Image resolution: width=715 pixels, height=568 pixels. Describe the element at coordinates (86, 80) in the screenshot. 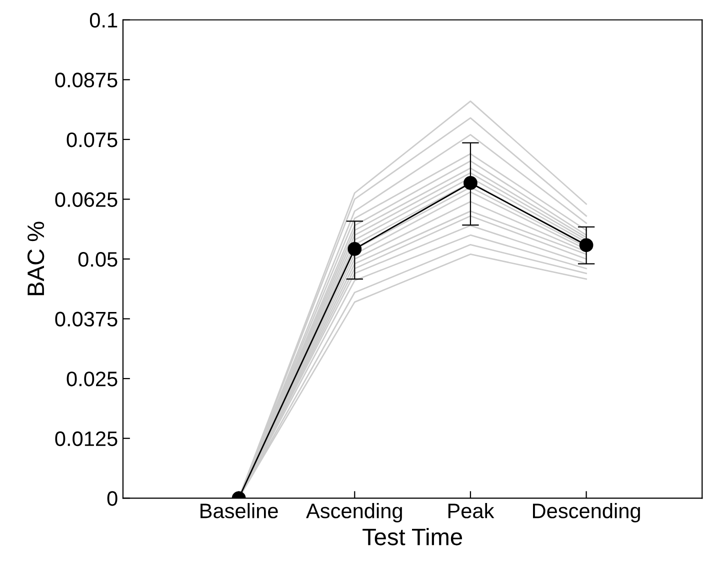

I see `y-tick-label: 0.0875` at that location.